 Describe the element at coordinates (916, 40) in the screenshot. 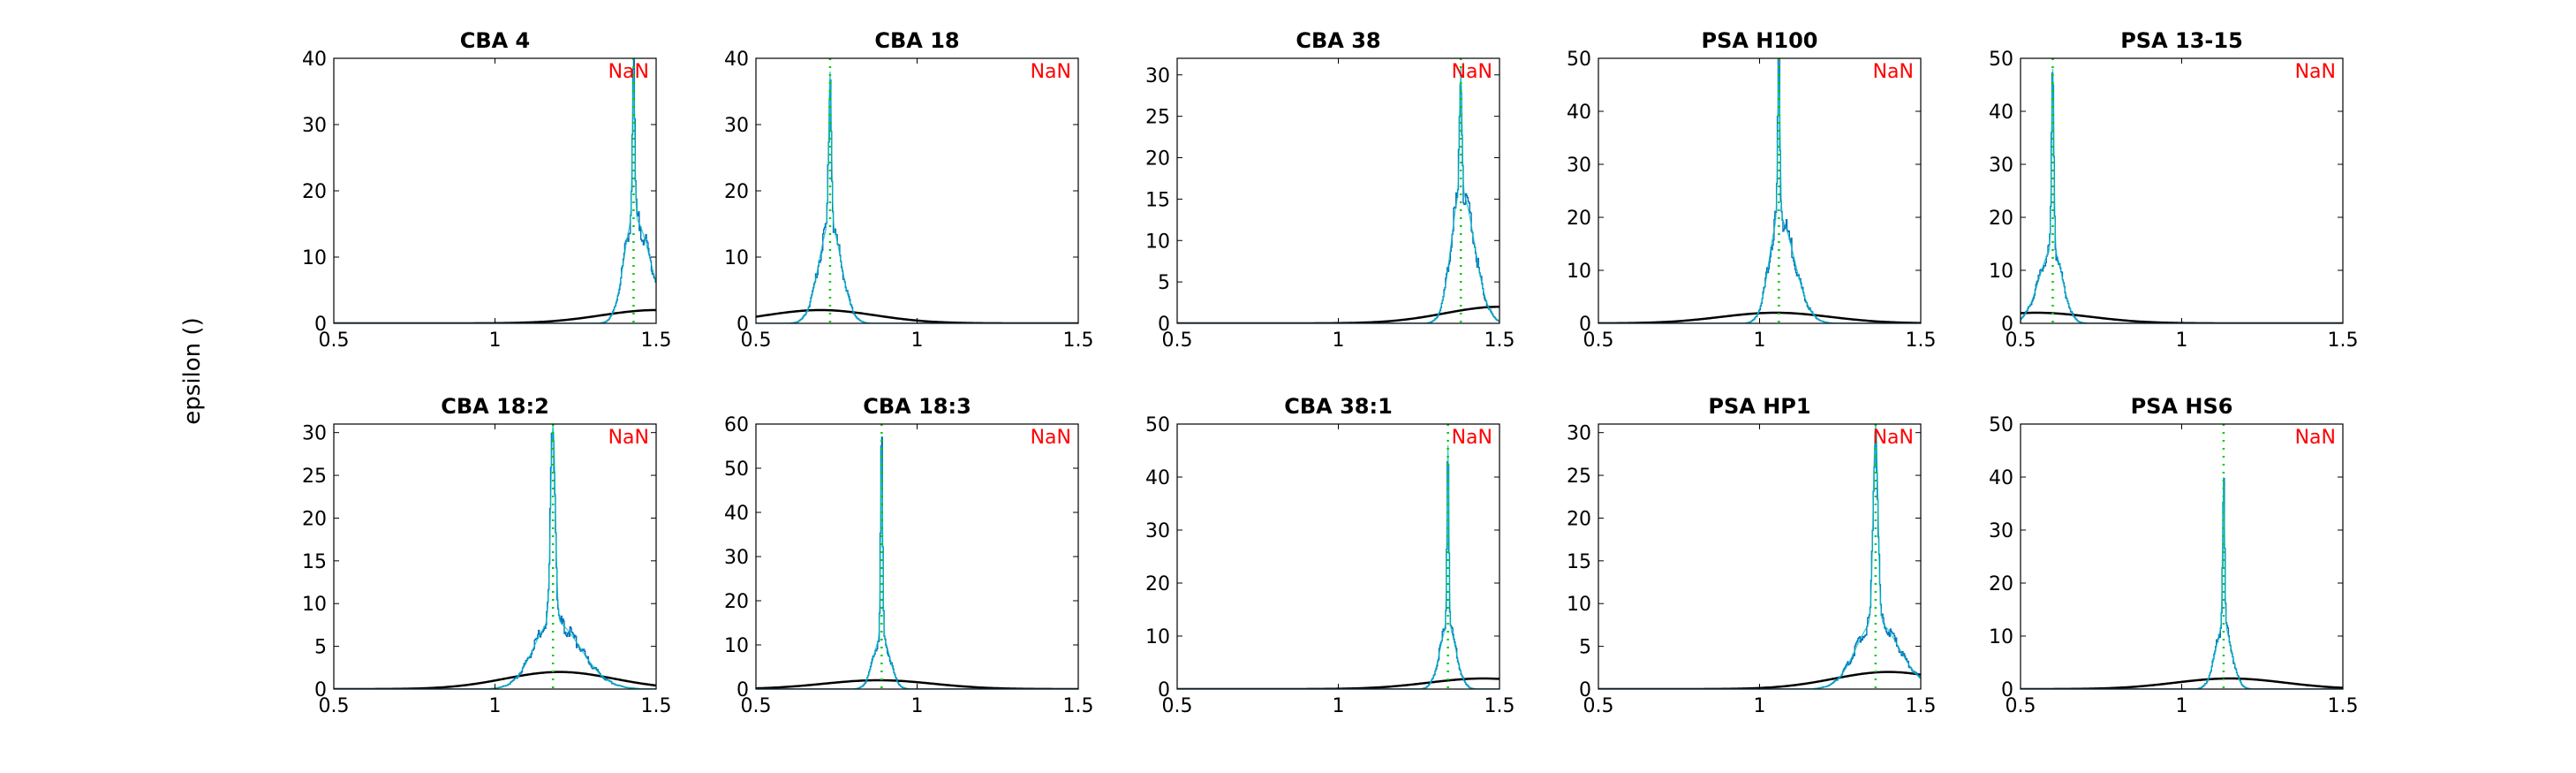

I see `chart-title: CBA 18` at that location.